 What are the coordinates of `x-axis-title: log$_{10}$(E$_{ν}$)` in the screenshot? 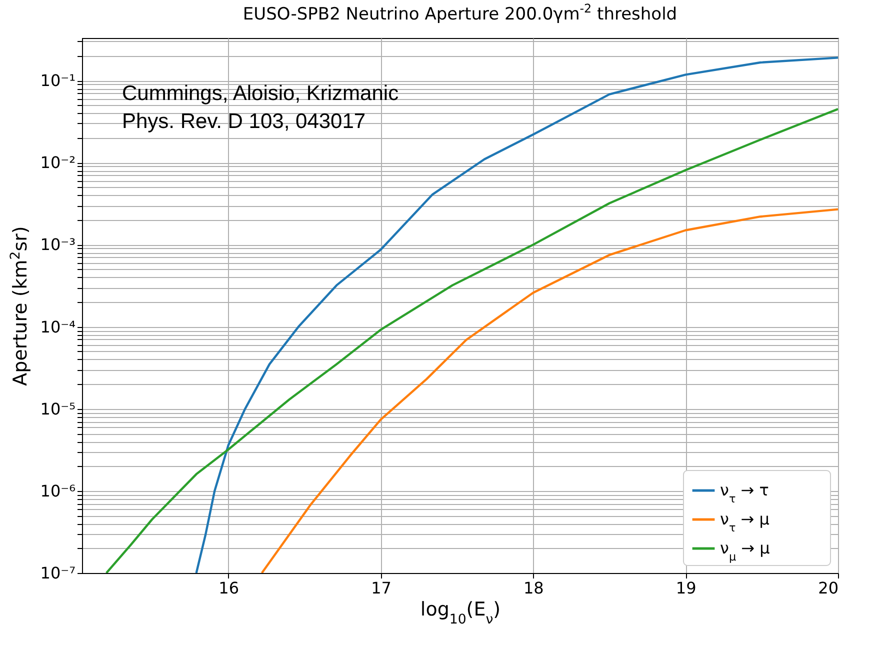 It's located at (460, 612).